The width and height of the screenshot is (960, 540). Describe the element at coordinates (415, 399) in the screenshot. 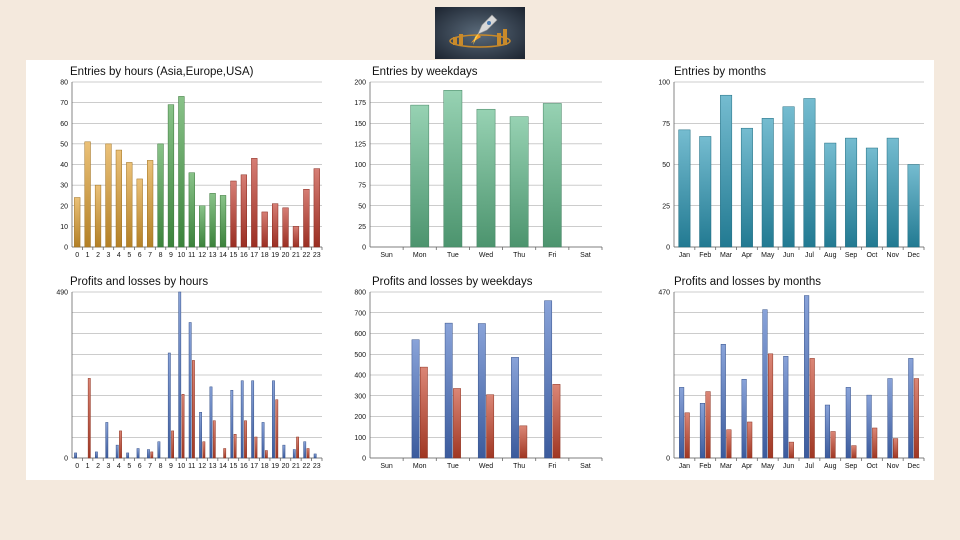

I see `bar-profit-Mon` at that location.